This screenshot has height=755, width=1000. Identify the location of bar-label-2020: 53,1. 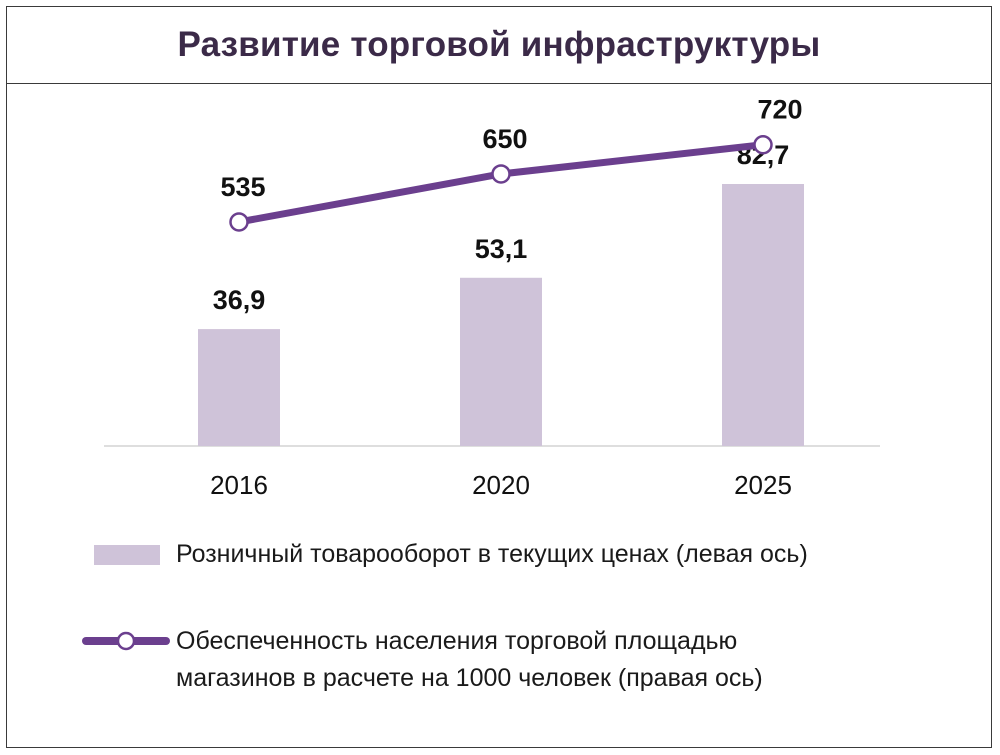
(501, 249).